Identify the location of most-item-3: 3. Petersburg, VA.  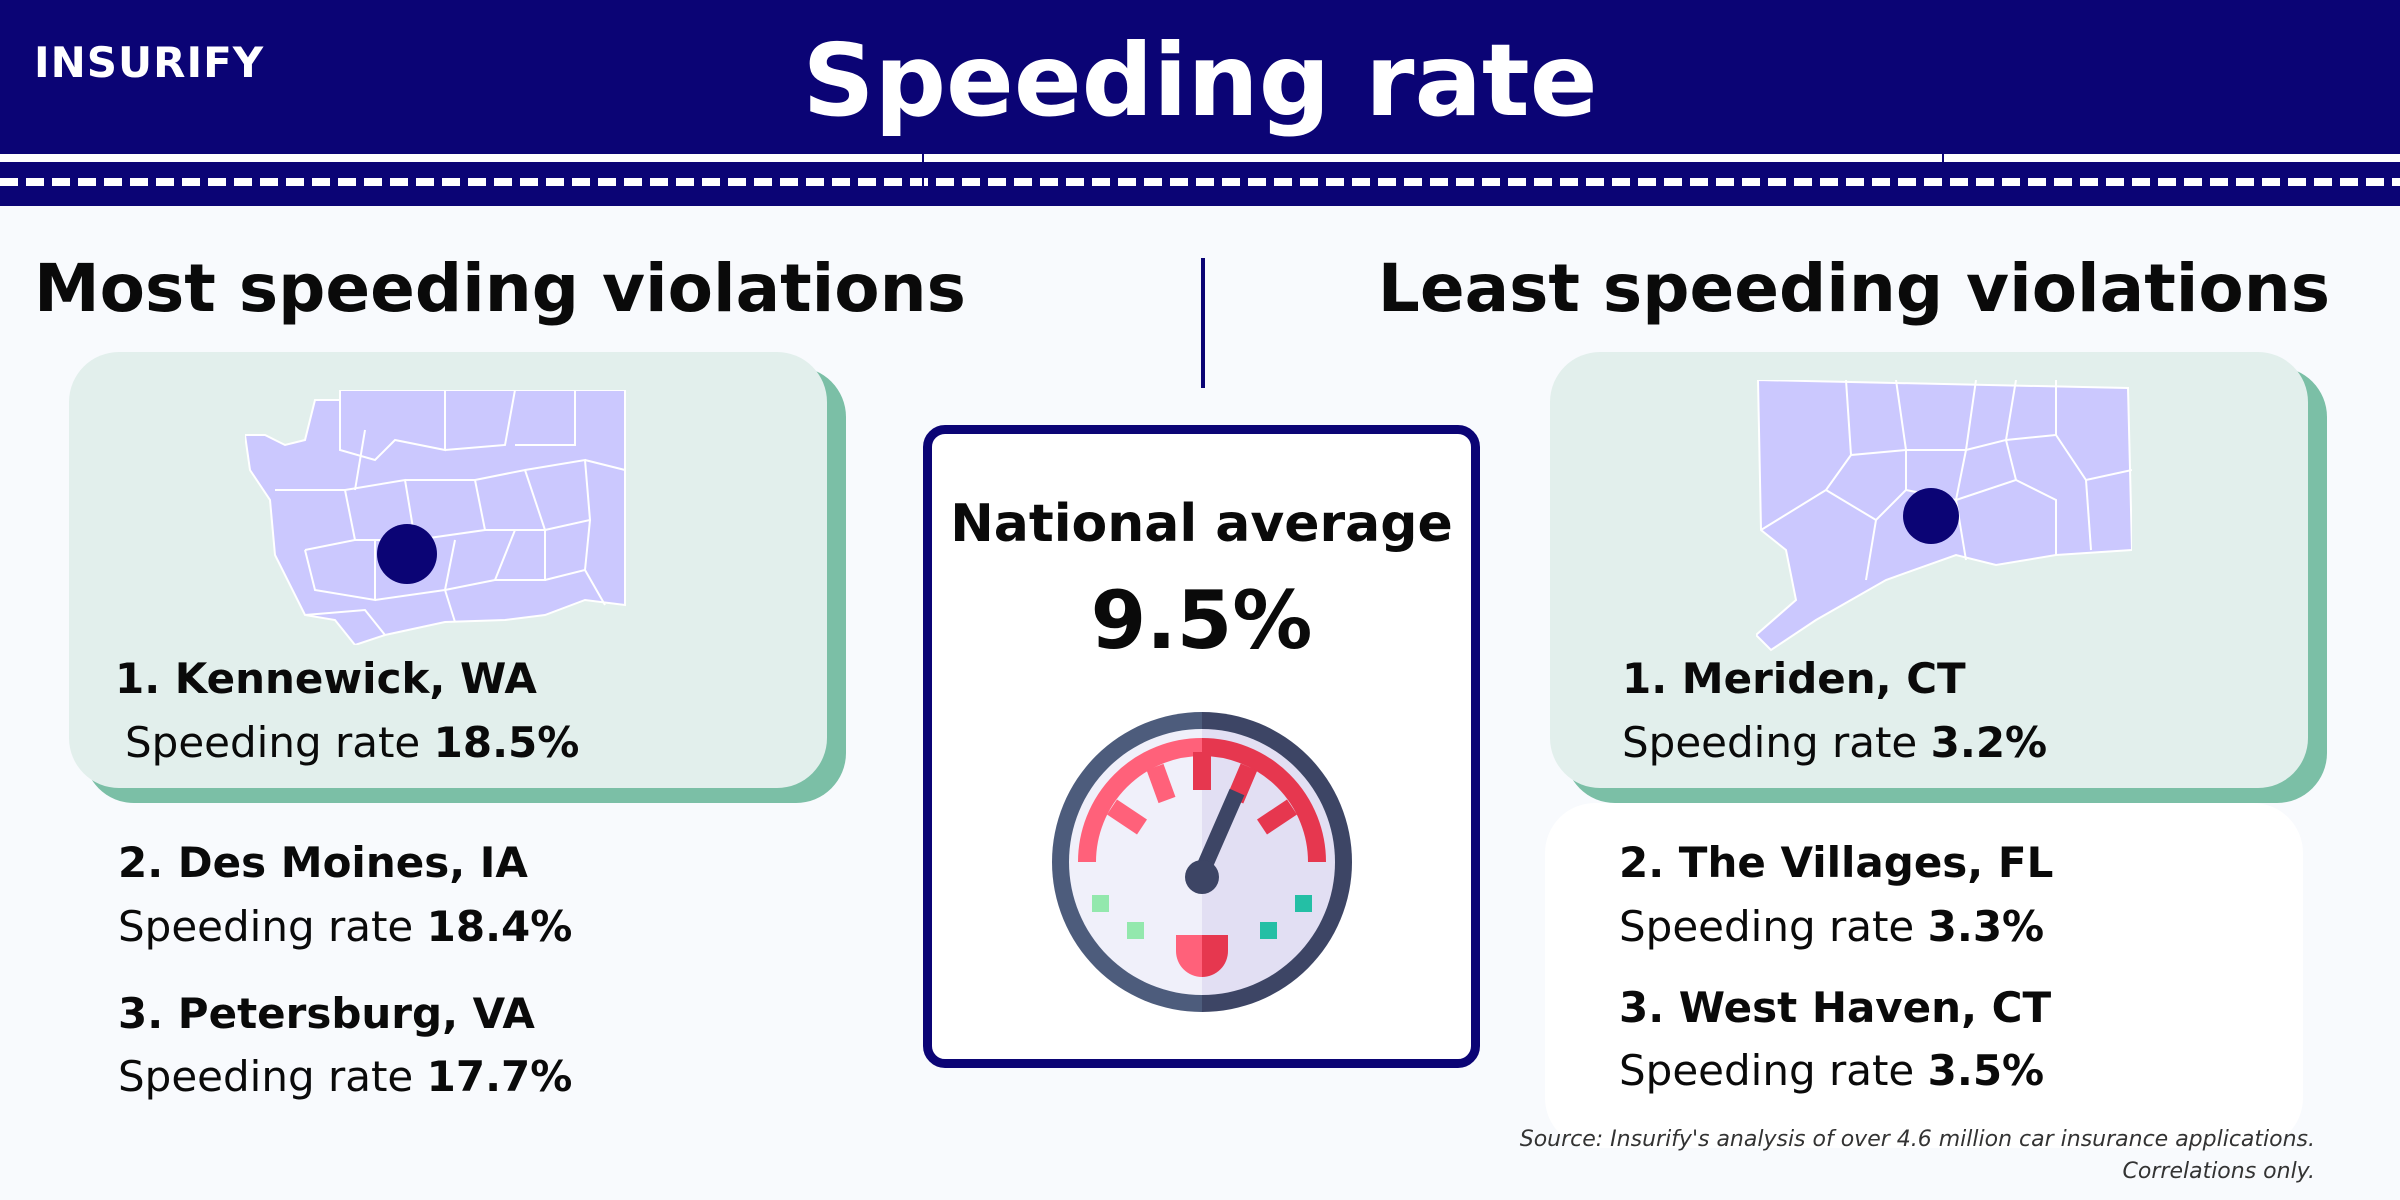
(326, 1013).